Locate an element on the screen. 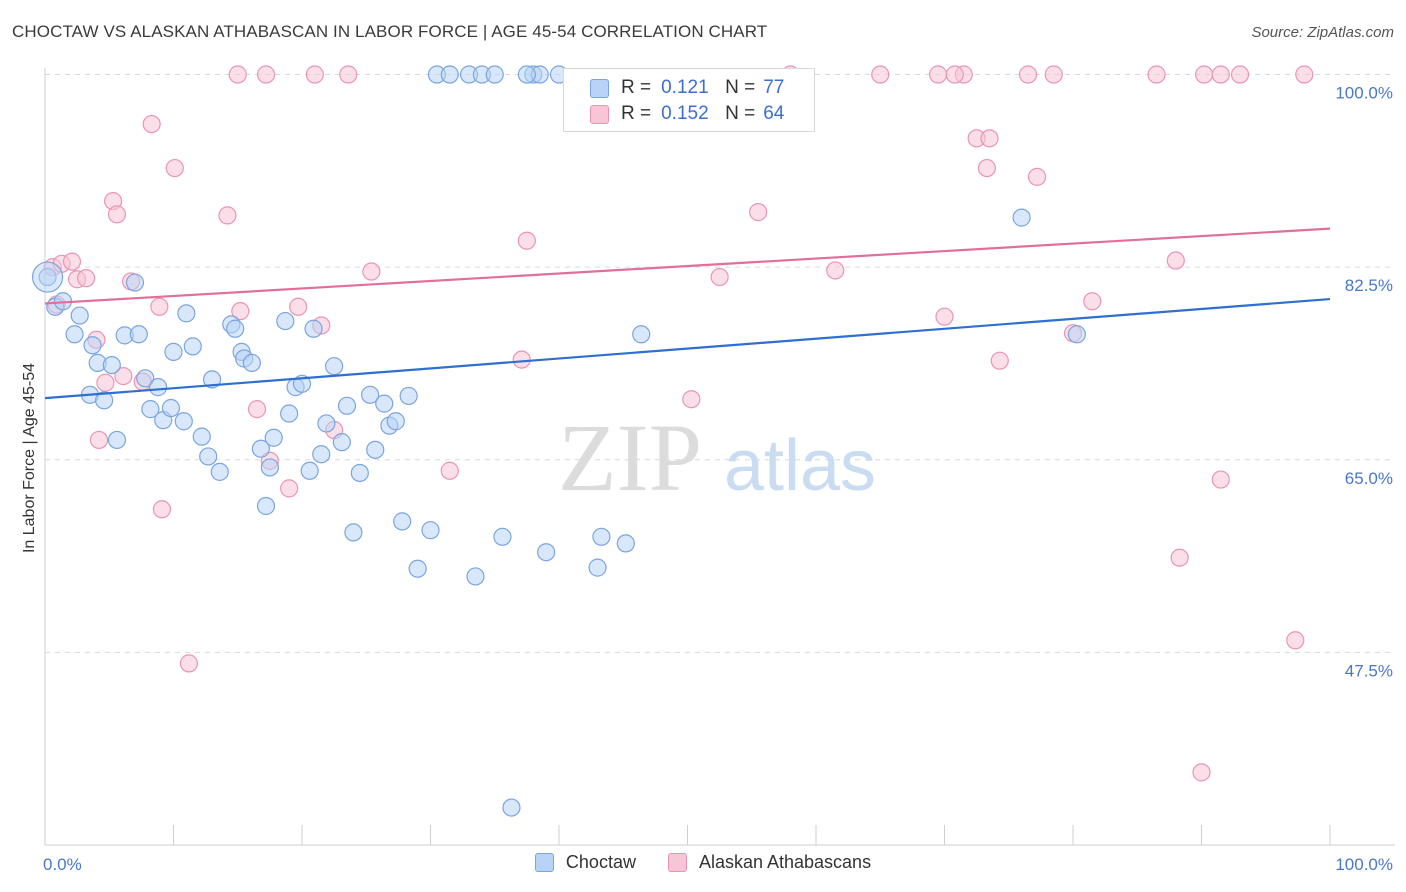 This screenshot has width=1406, height=892. watermark: ZIP atlas is located at coordinates (717, 457).